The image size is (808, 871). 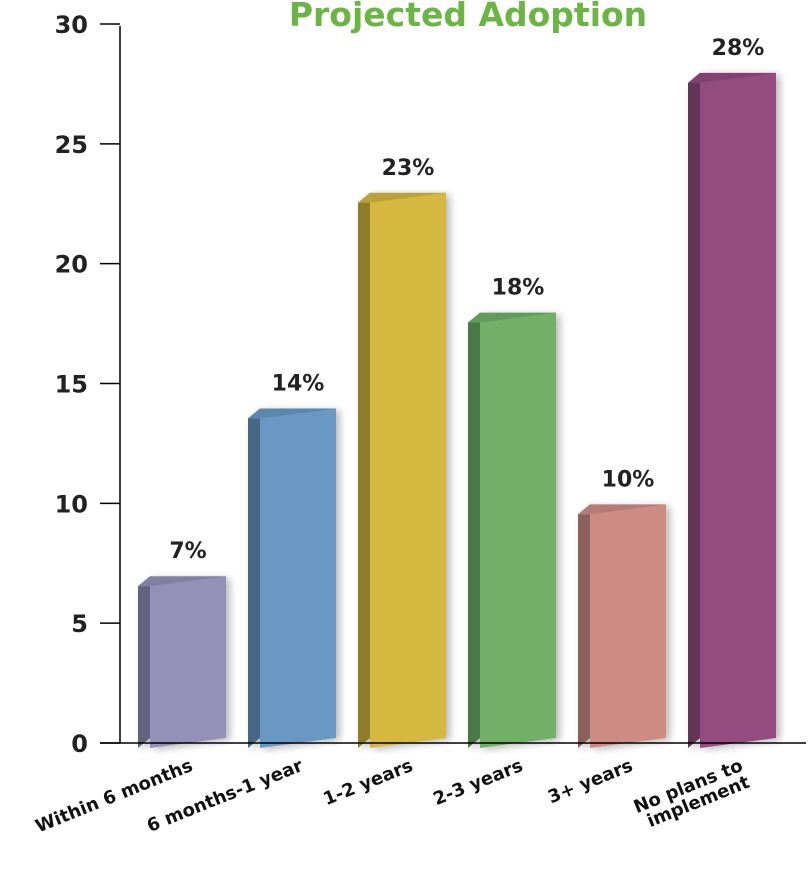 I want to click on bar-value-label: 23%, so click(x=408, y=168).